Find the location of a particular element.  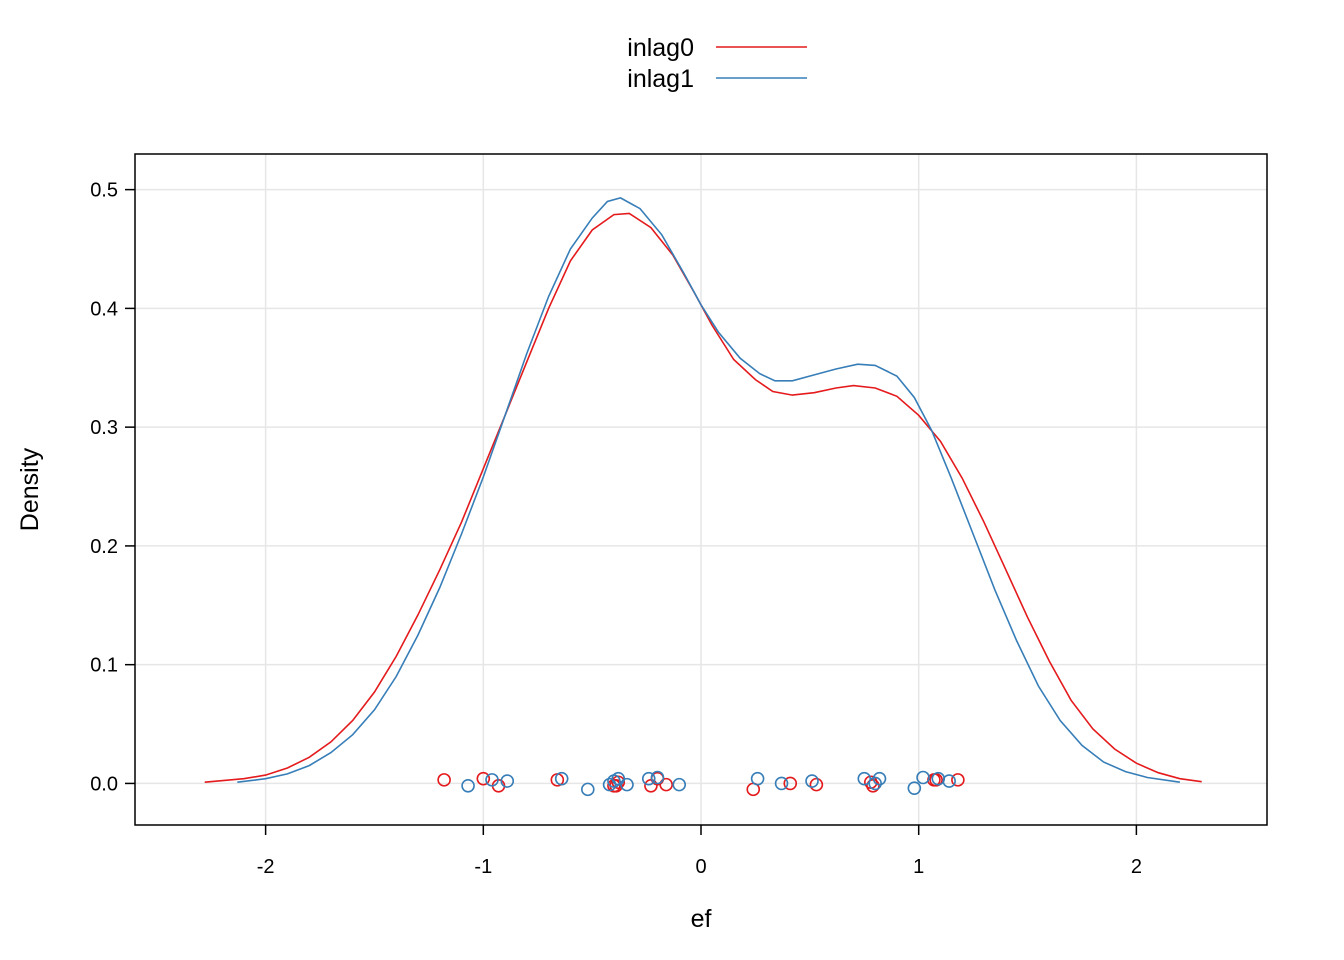

y-axis: 0.0 0.1 0.2 0.3 0.4 0.5 is located at coordinates (112, 487).